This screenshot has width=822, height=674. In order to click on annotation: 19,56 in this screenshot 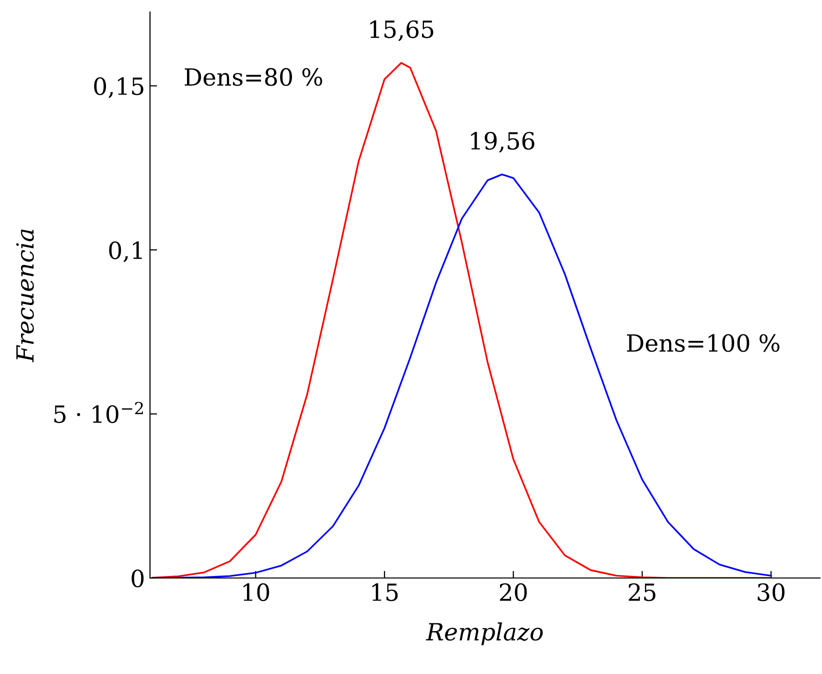, I will do `click(502, 142)`.